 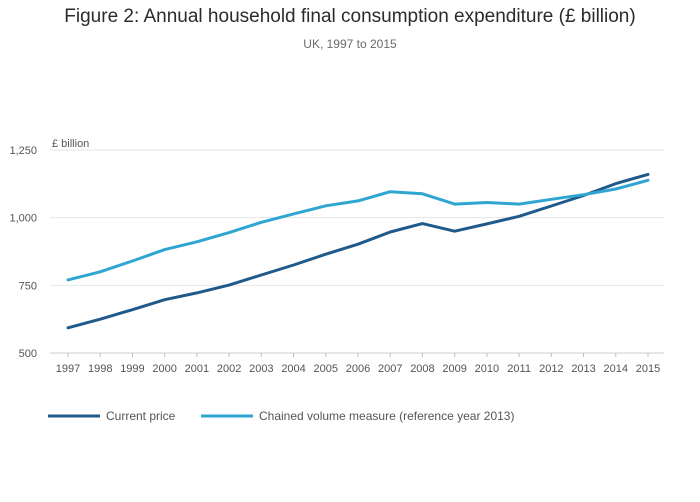 I want to click on x-tick-label: 1997, so click(x=68, y=369).